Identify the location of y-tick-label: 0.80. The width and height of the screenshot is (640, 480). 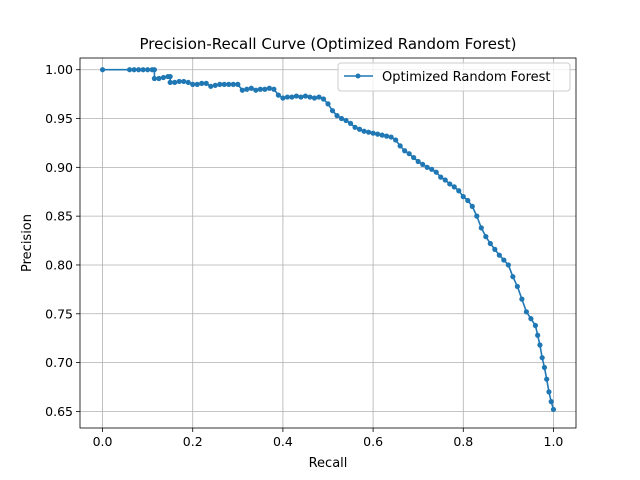
(59, 264).